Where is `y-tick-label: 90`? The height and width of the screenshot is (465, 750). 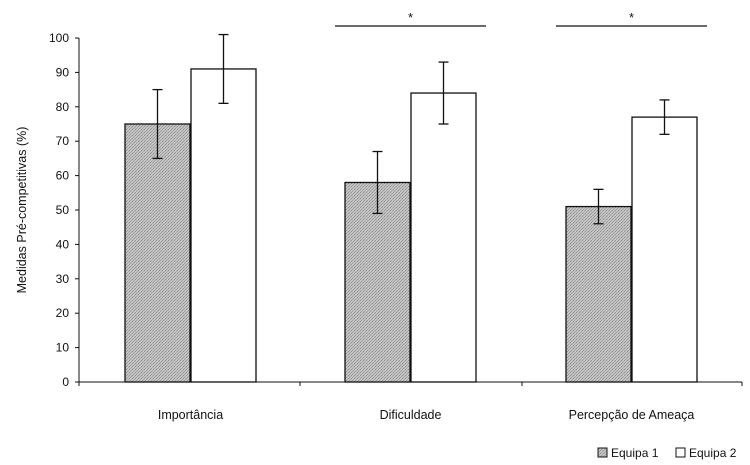 y-tick-label: 90 is located at coordinates (63, 72).